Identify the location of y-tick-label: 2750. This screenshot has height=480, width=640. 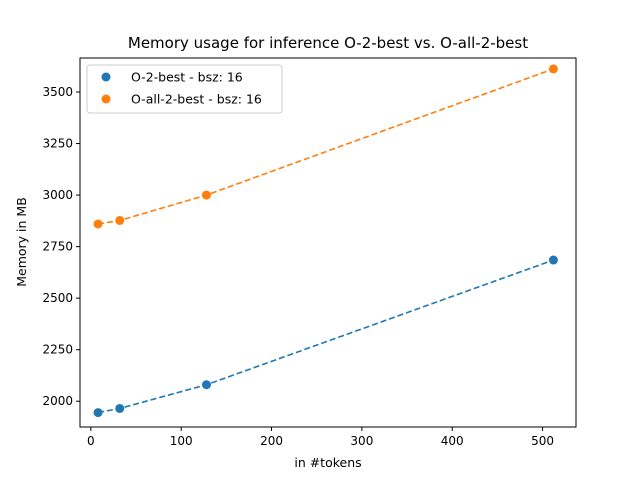
(57, 247).